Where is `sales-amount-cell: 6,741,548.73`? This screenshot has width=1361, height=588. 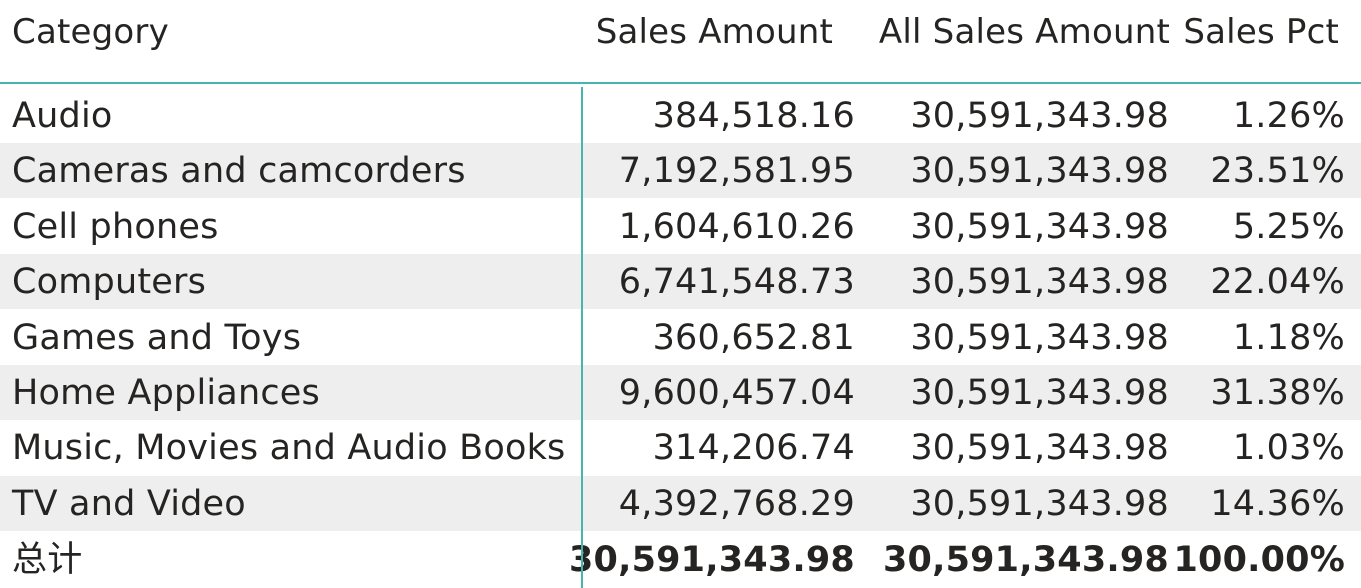 sales-amount-cell: 6,741,548.73 is located at coordinates (736, 282).